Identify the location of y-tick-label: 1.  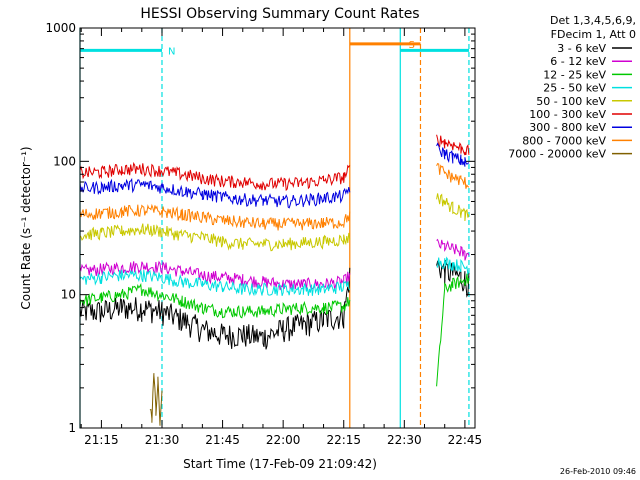
(72, 428).